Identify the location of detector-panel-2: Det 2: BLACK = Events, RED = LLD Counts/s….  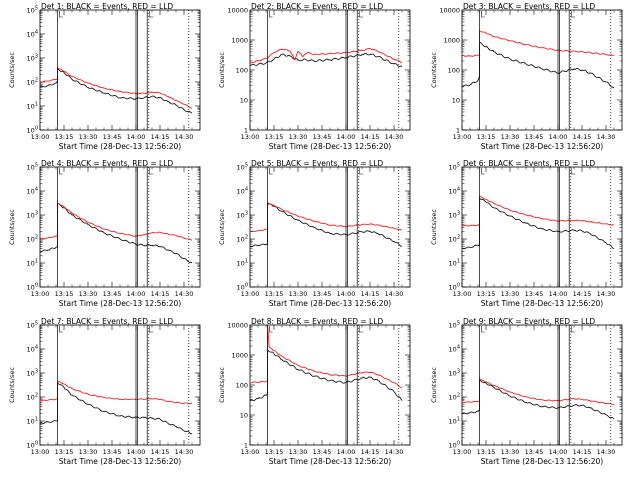
(314, 76).